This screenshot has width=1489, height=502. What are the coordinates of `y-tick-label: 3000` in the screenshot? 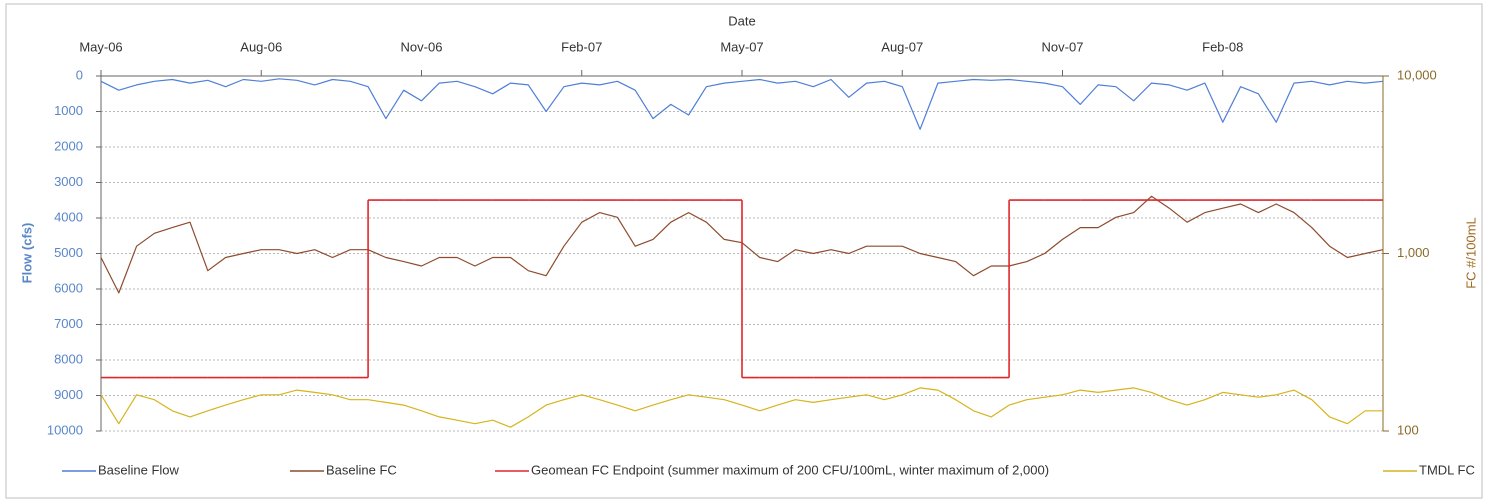 It's located at (68, 181).